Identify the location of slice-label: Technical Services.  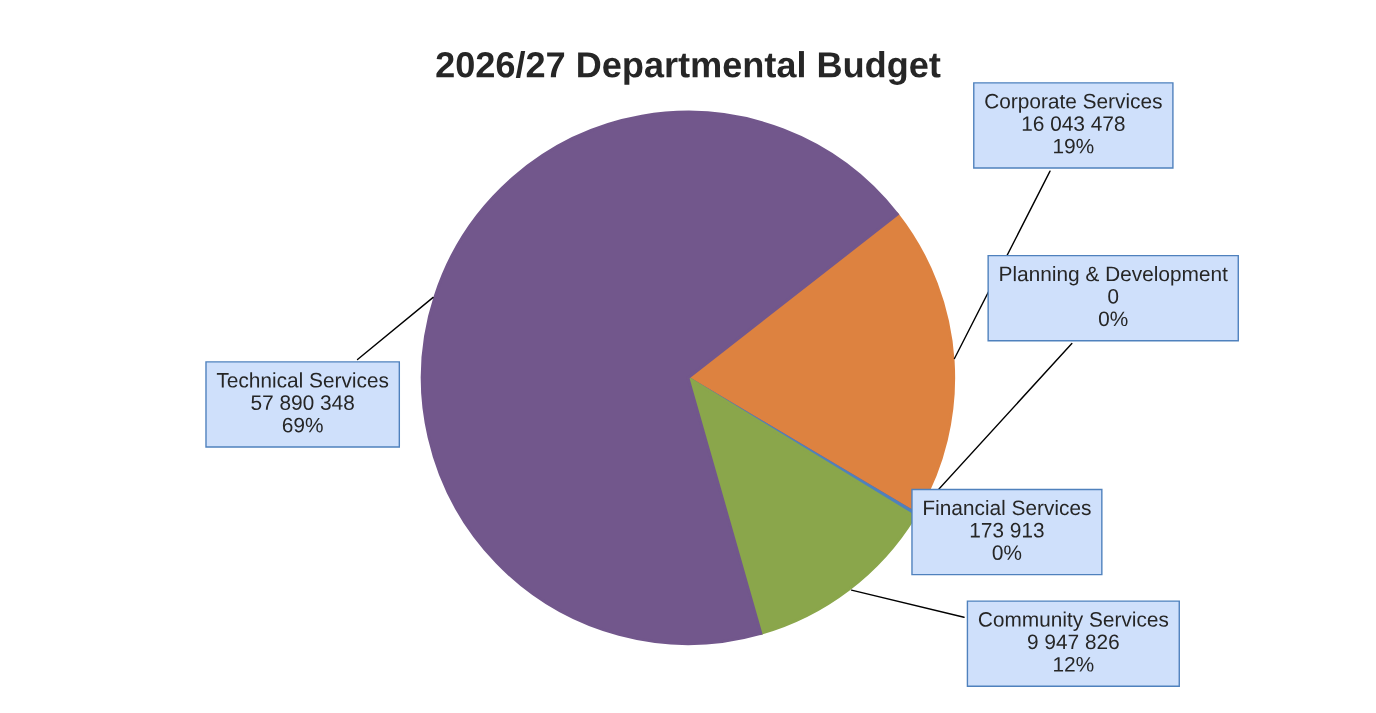
(302, 380).